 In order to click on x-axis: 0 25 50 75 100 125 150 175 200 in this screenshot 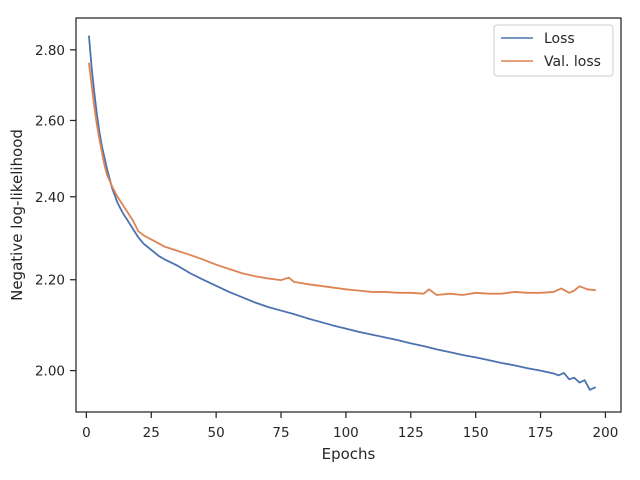, I will do `click(350, 426)`.